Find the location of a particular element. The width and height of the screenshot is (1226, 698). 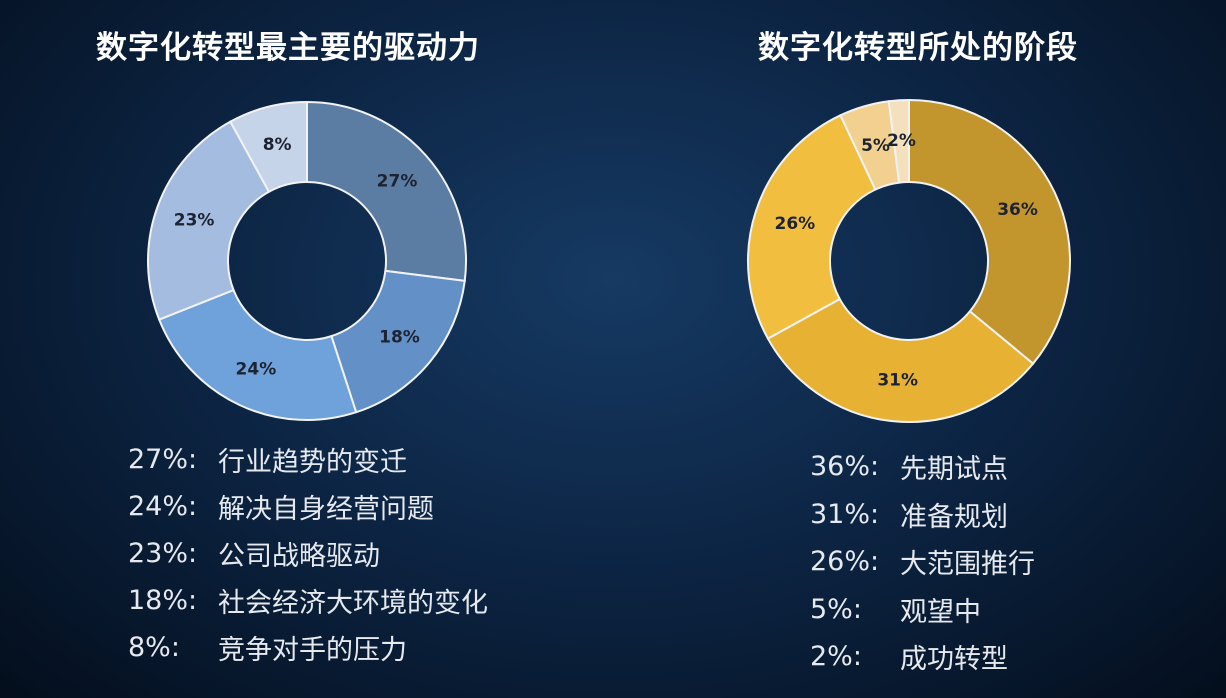

legend-label: 大范围推行 is located at coordinates (967, 565).